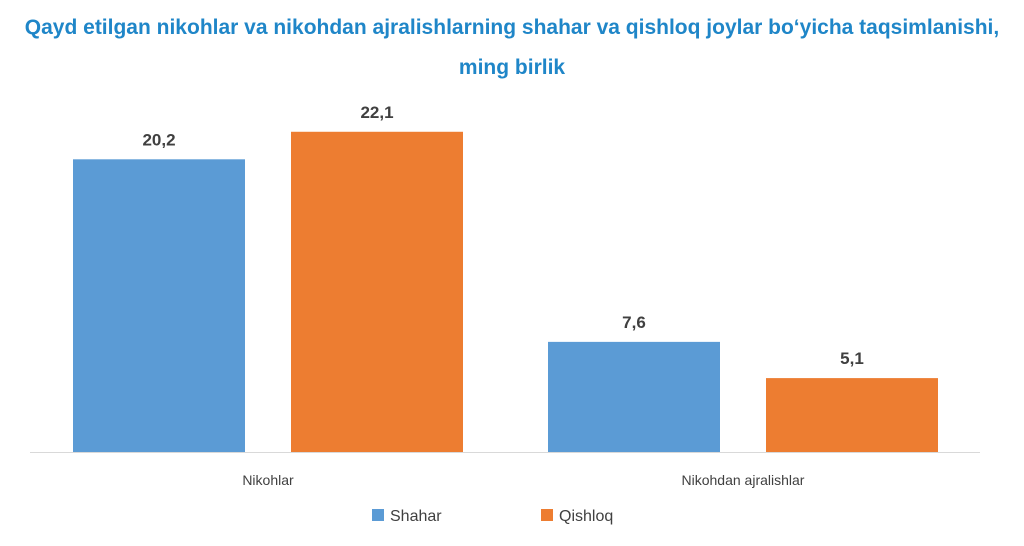 This screenshot has width=1024, height=546. What do you see at coordinates (158, 139) in the screenshot?
I see `data-label-shahar-0: 20,2` at bounding box center [158, 139].